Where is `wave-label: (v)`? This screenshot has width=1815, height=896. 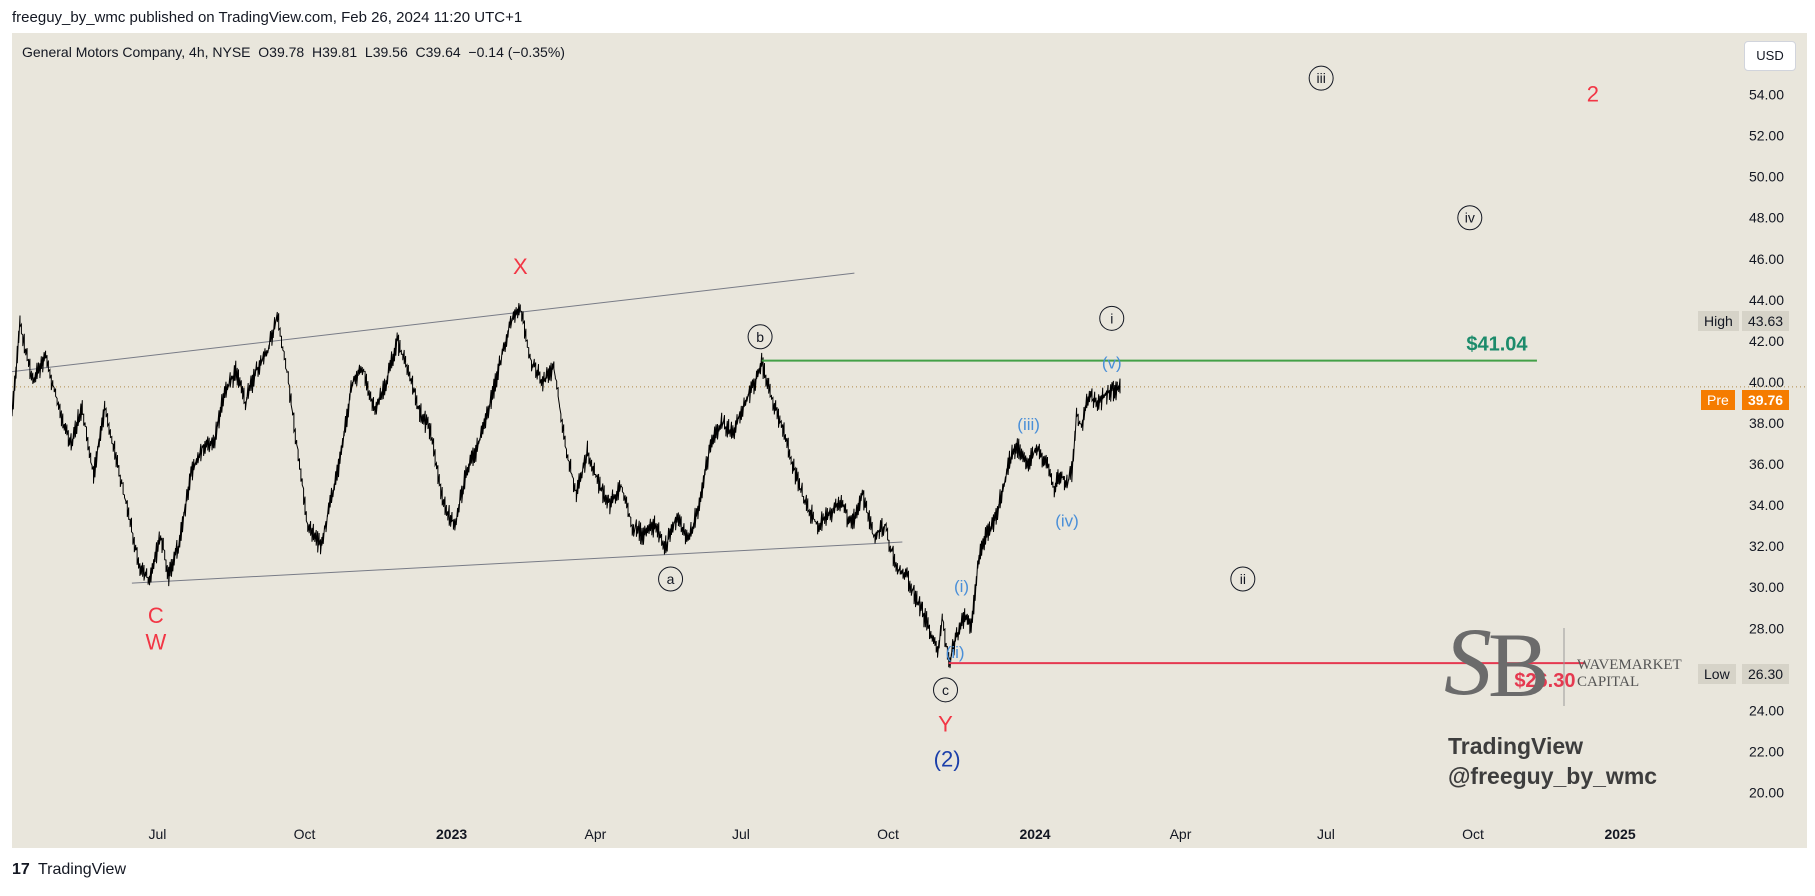
wave-label: (v) is located at coordinates (1112, 362).